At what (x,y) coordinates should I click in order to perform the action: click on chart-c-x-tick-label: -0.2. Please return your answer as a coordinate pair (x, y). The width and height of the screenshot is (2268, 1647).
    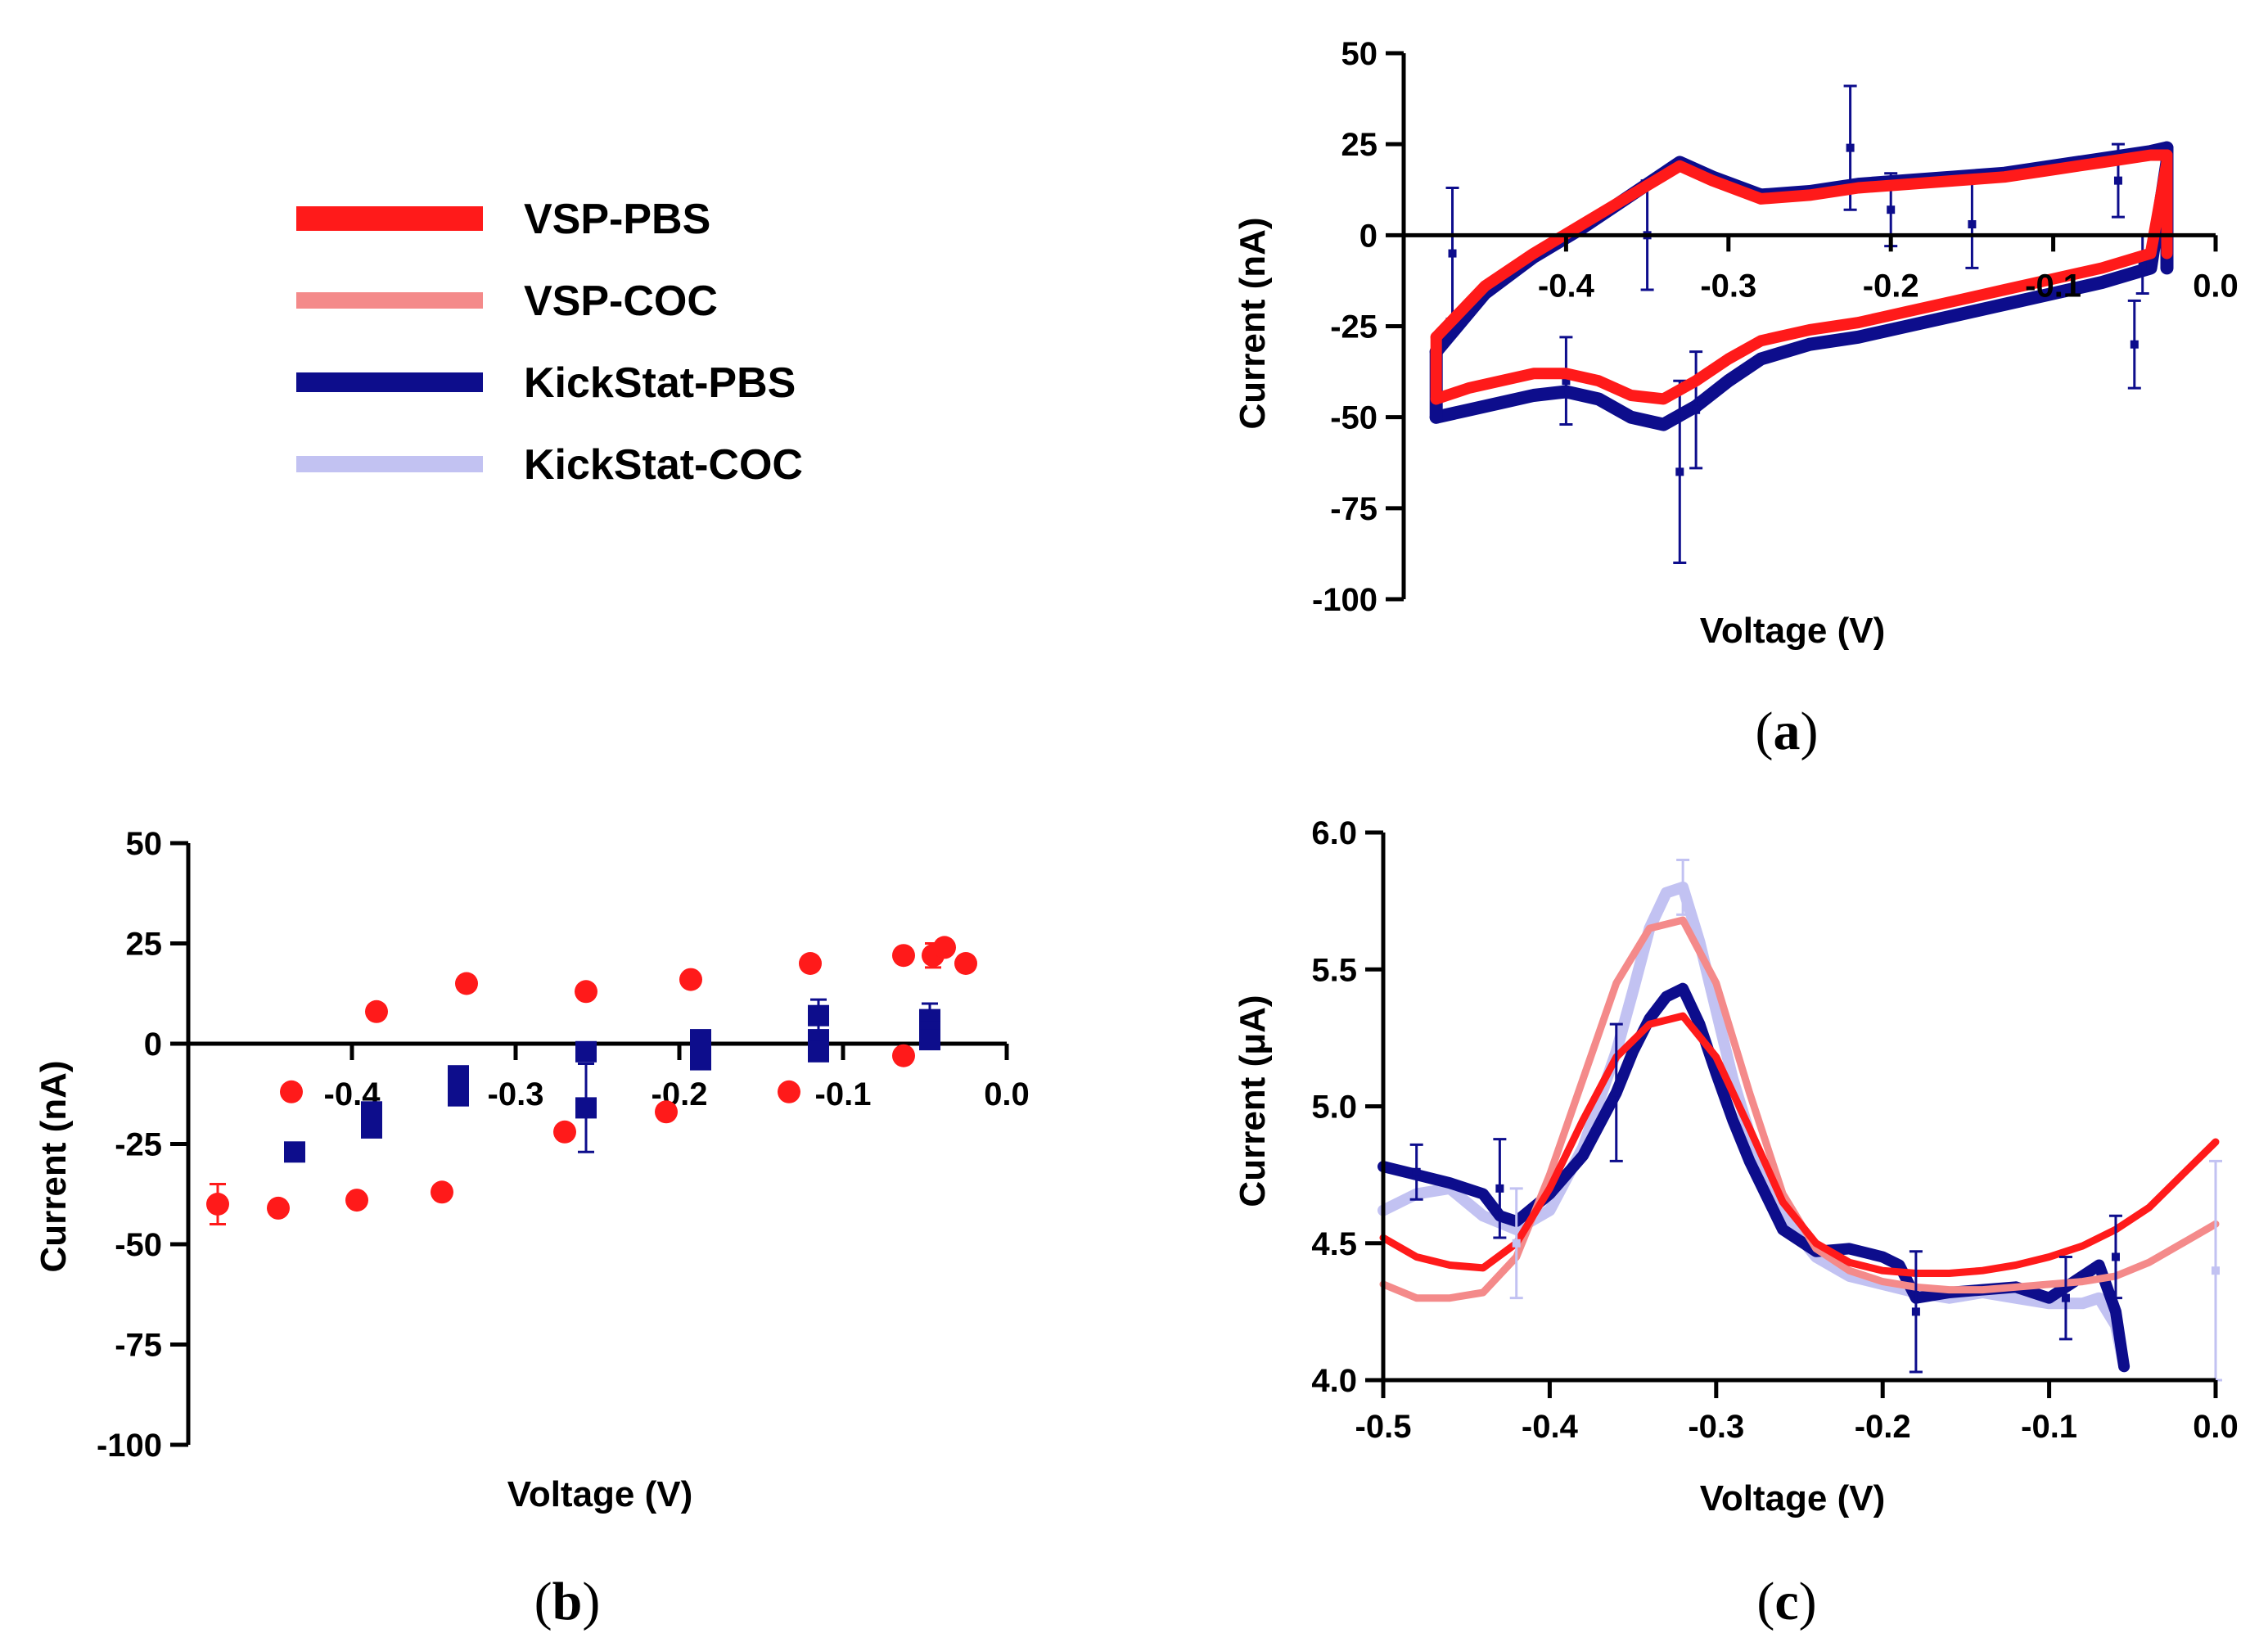
    Looking at the image, I should click on (1883, 1427).